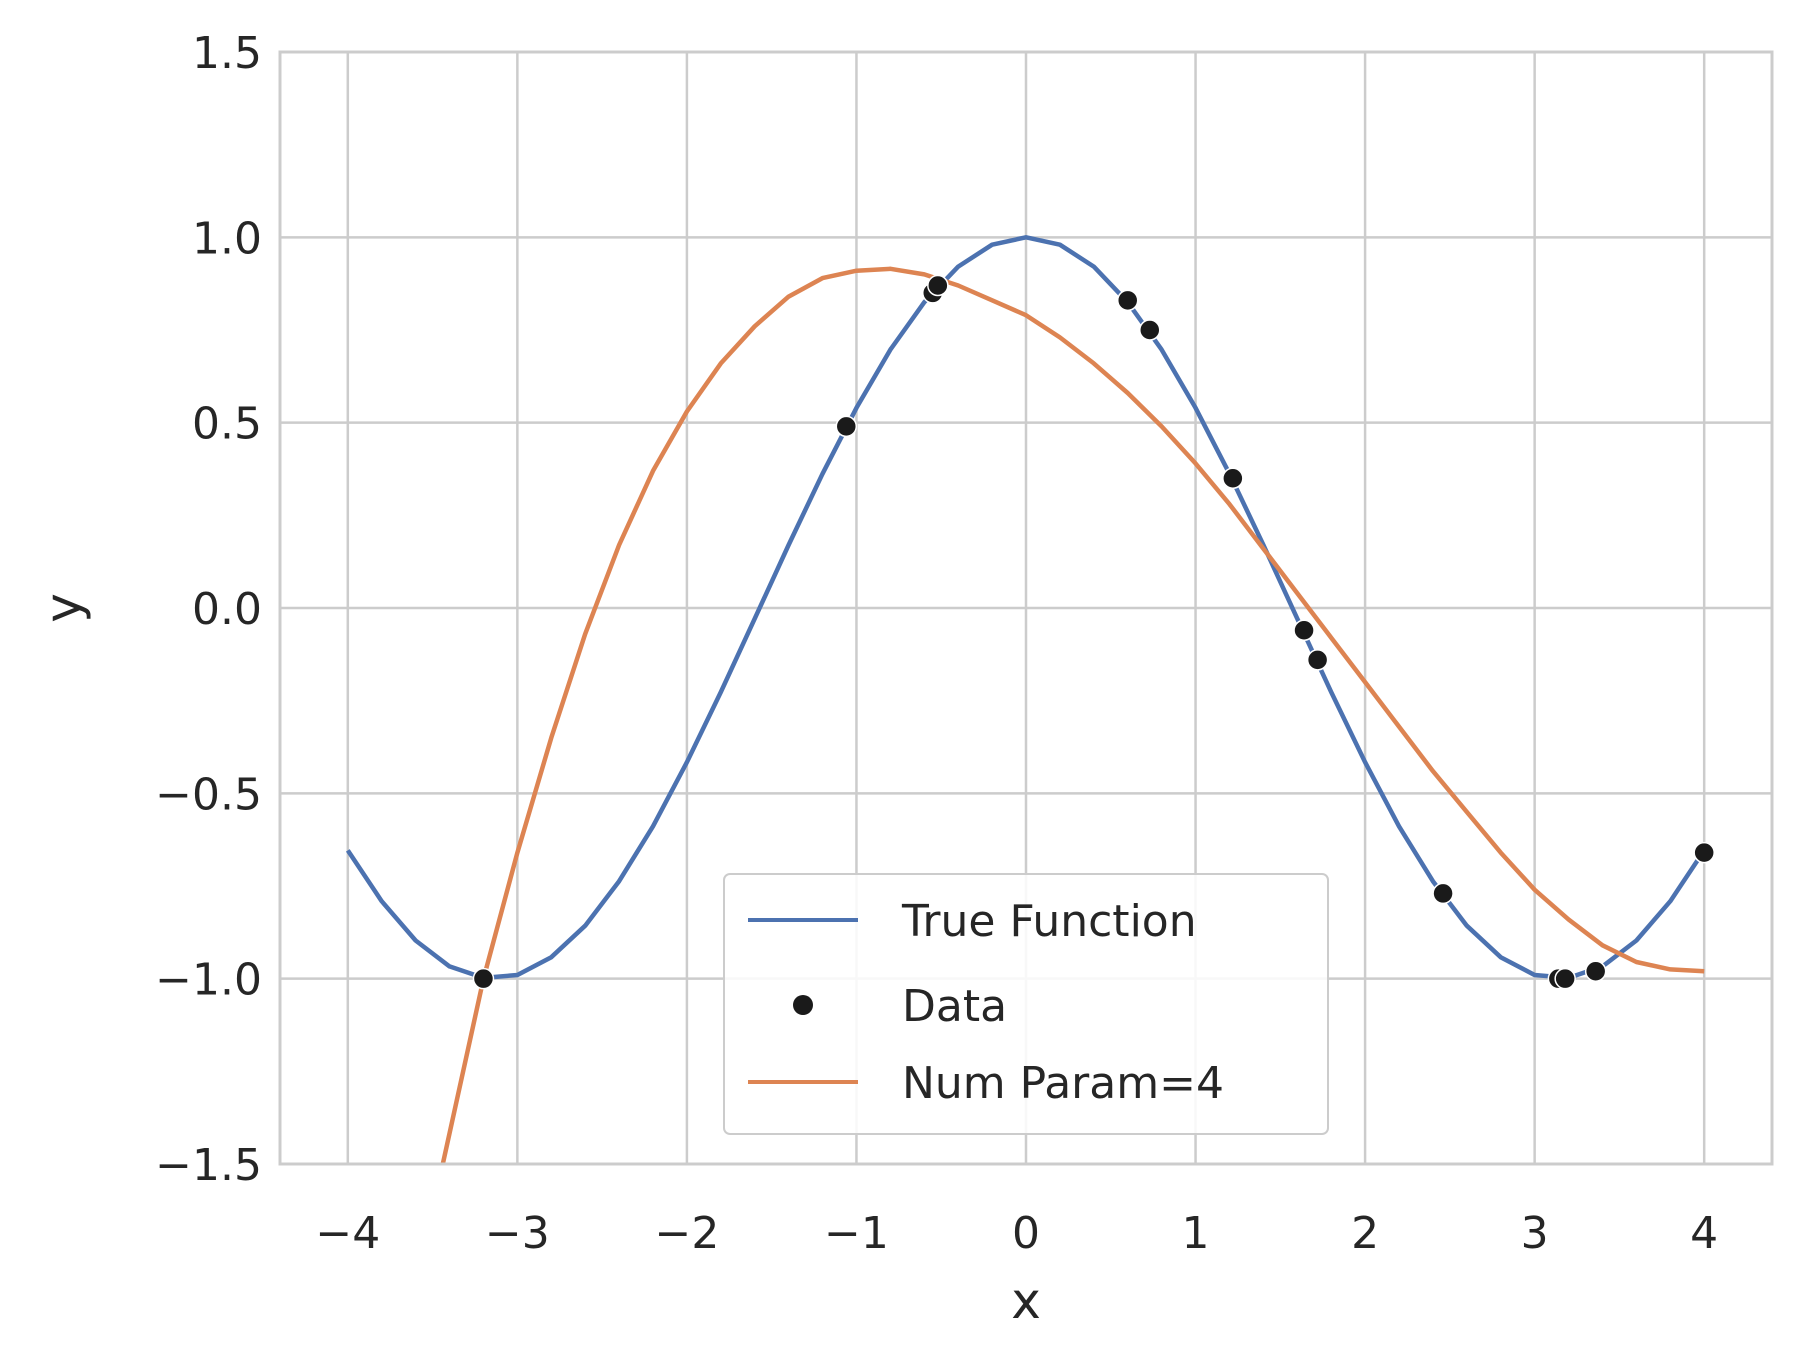  What do you see at coordinates (1535, 1233) in the screenshot?
I see `x-tick-label: 3` at bounding box center [1535, 1233].